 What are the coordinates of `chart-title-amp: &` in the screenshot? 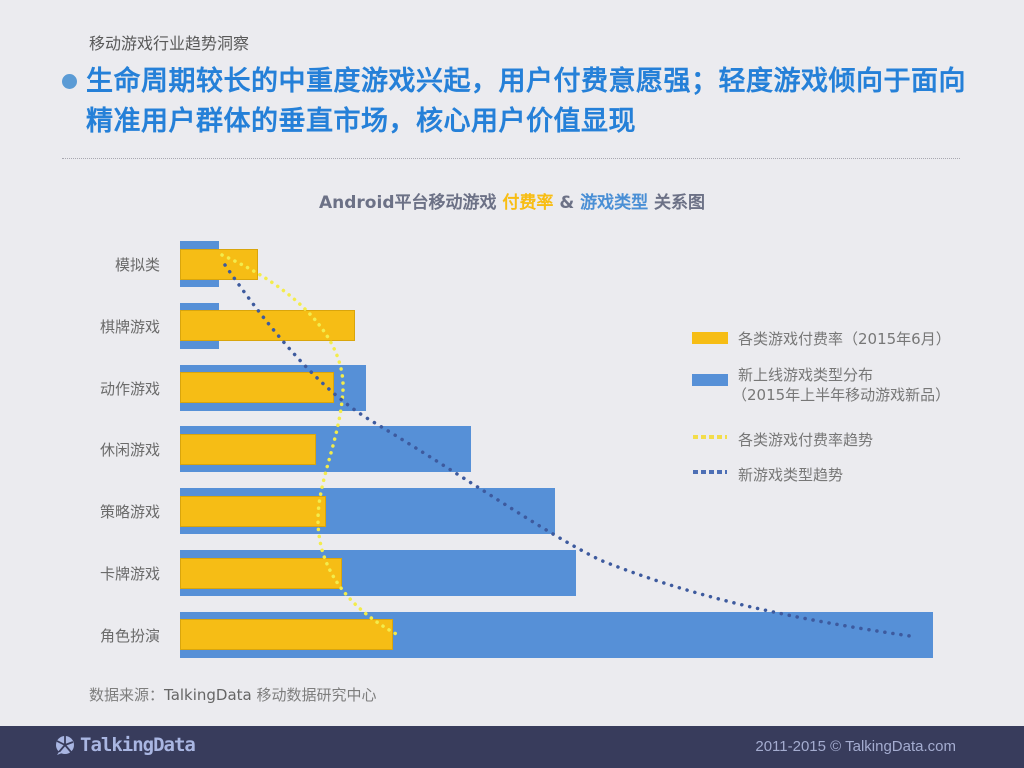 It's located at (567, 203).